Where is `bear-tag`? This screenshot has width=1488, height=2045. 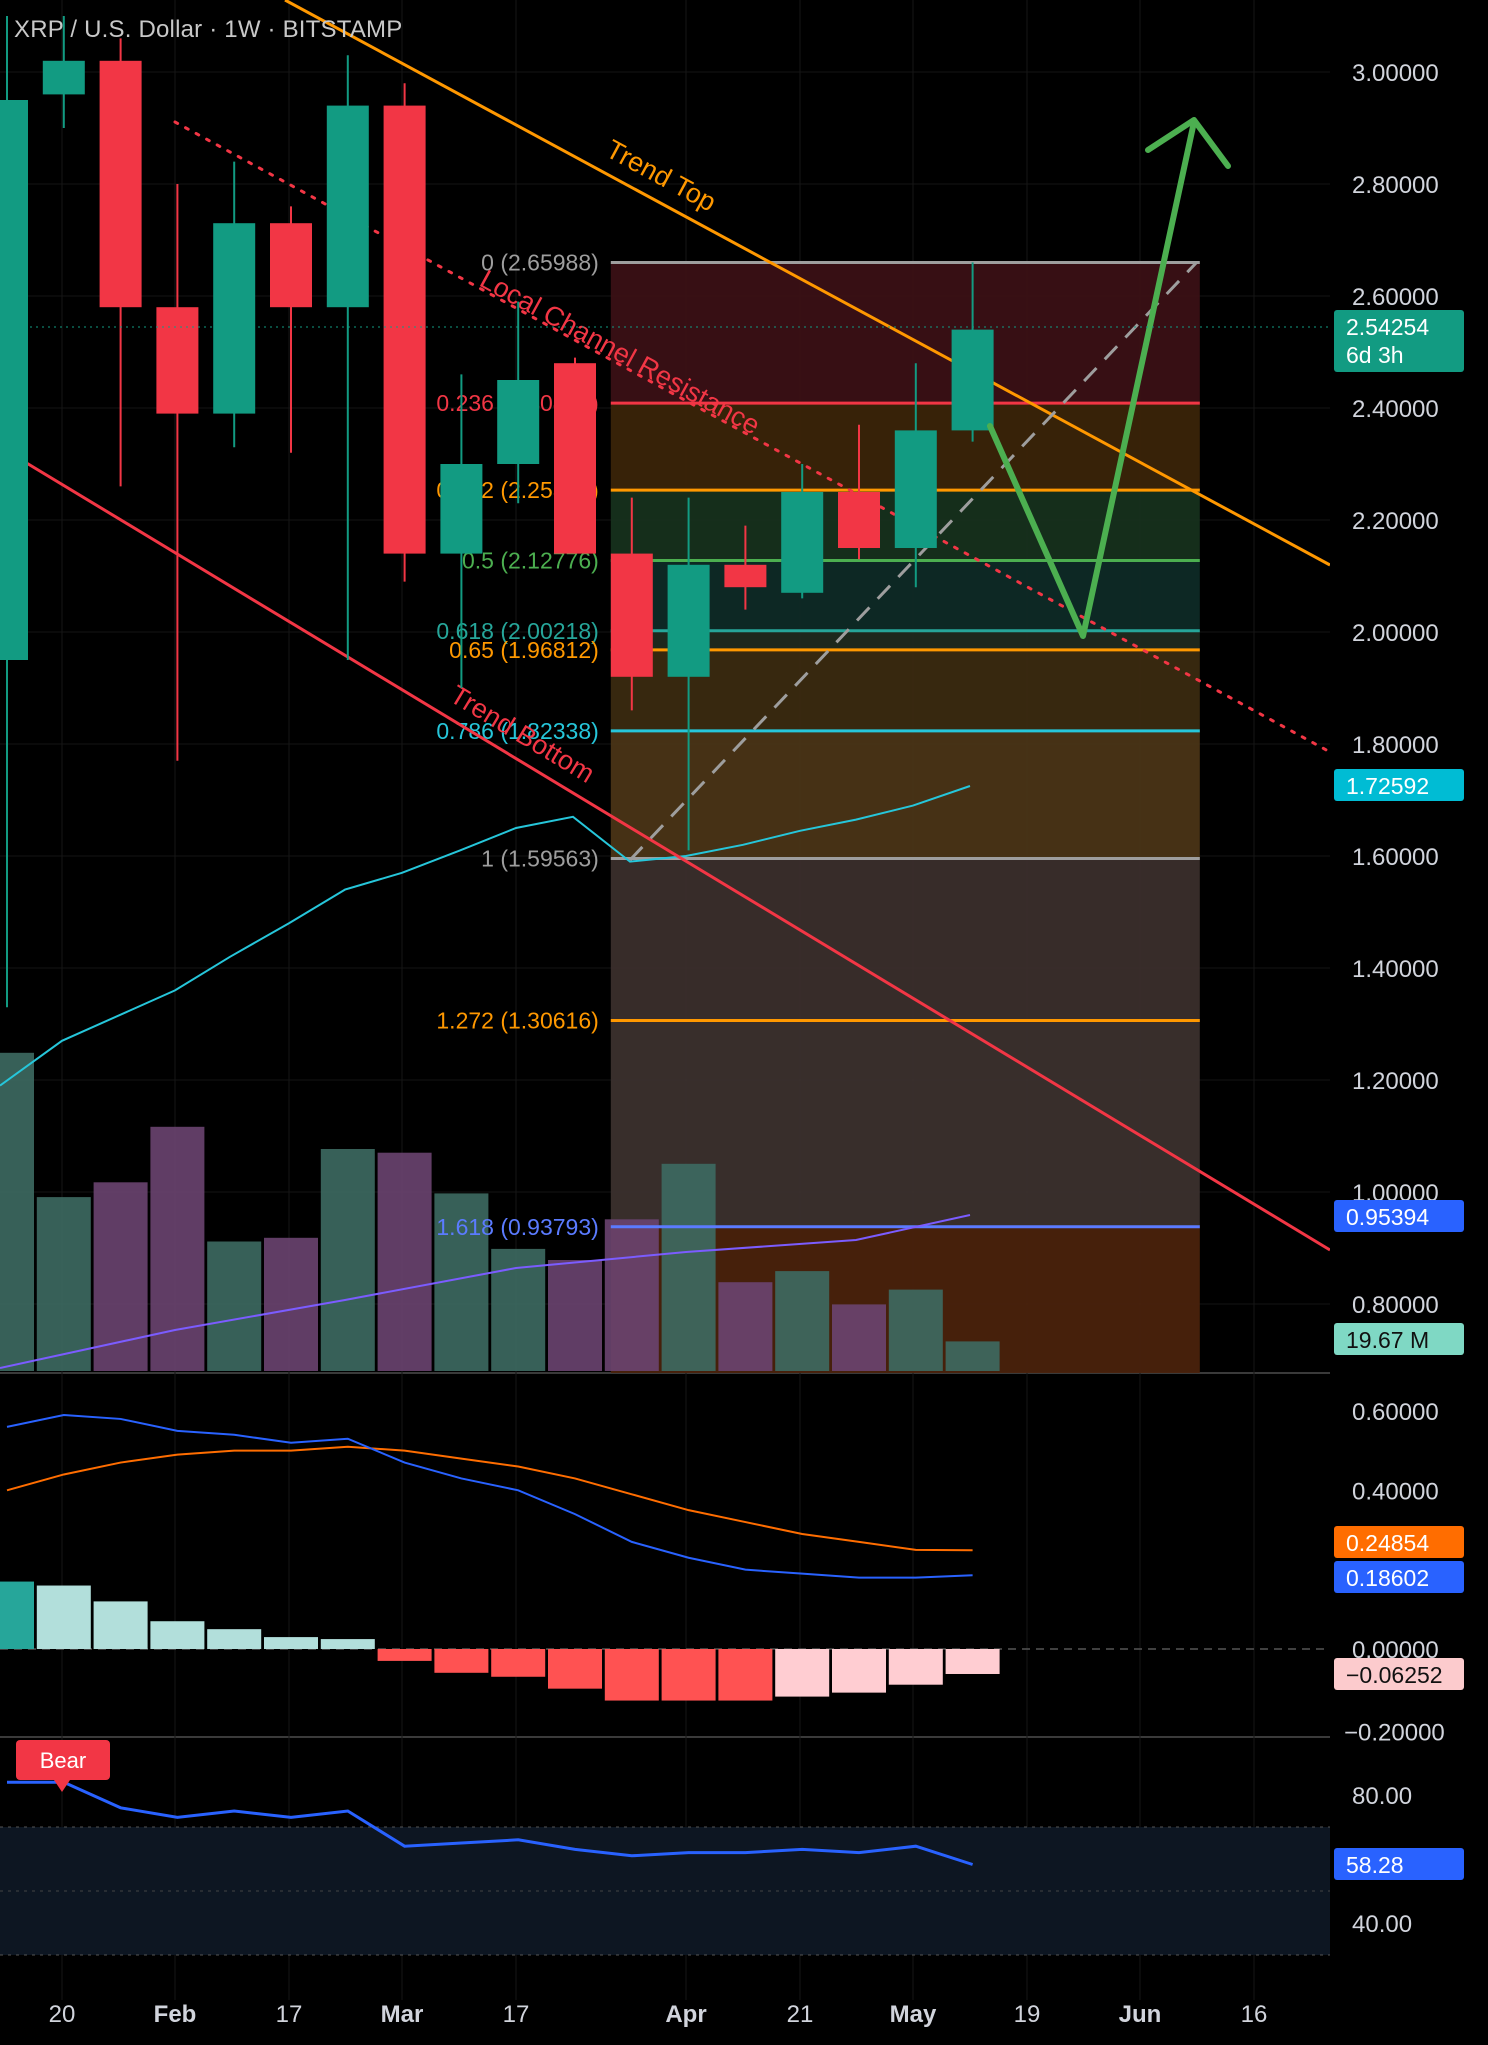
bear-tag is located at coordinates (63, 1760).